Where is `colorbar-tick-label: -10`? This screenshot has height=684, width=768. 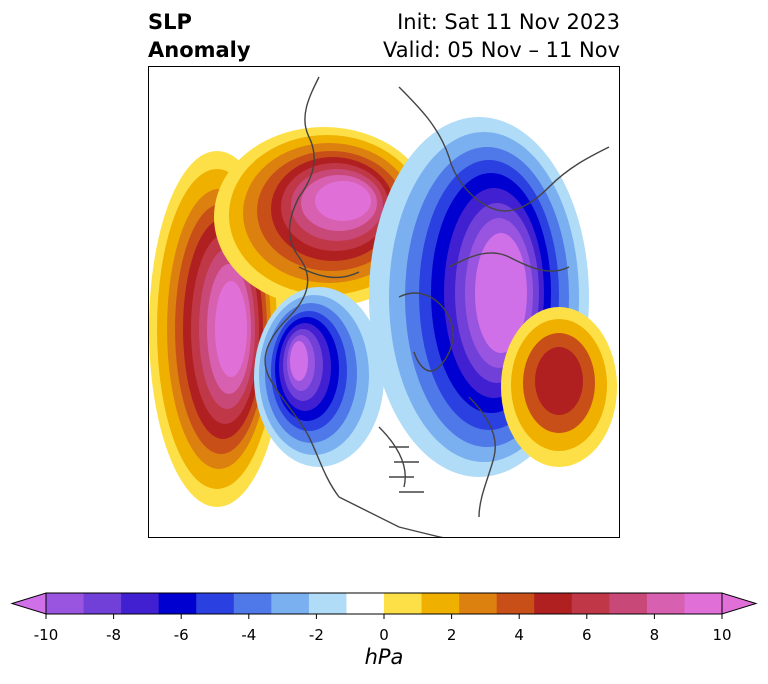 colorbar-tick-label: -10 is located at coordinates (46, 635).